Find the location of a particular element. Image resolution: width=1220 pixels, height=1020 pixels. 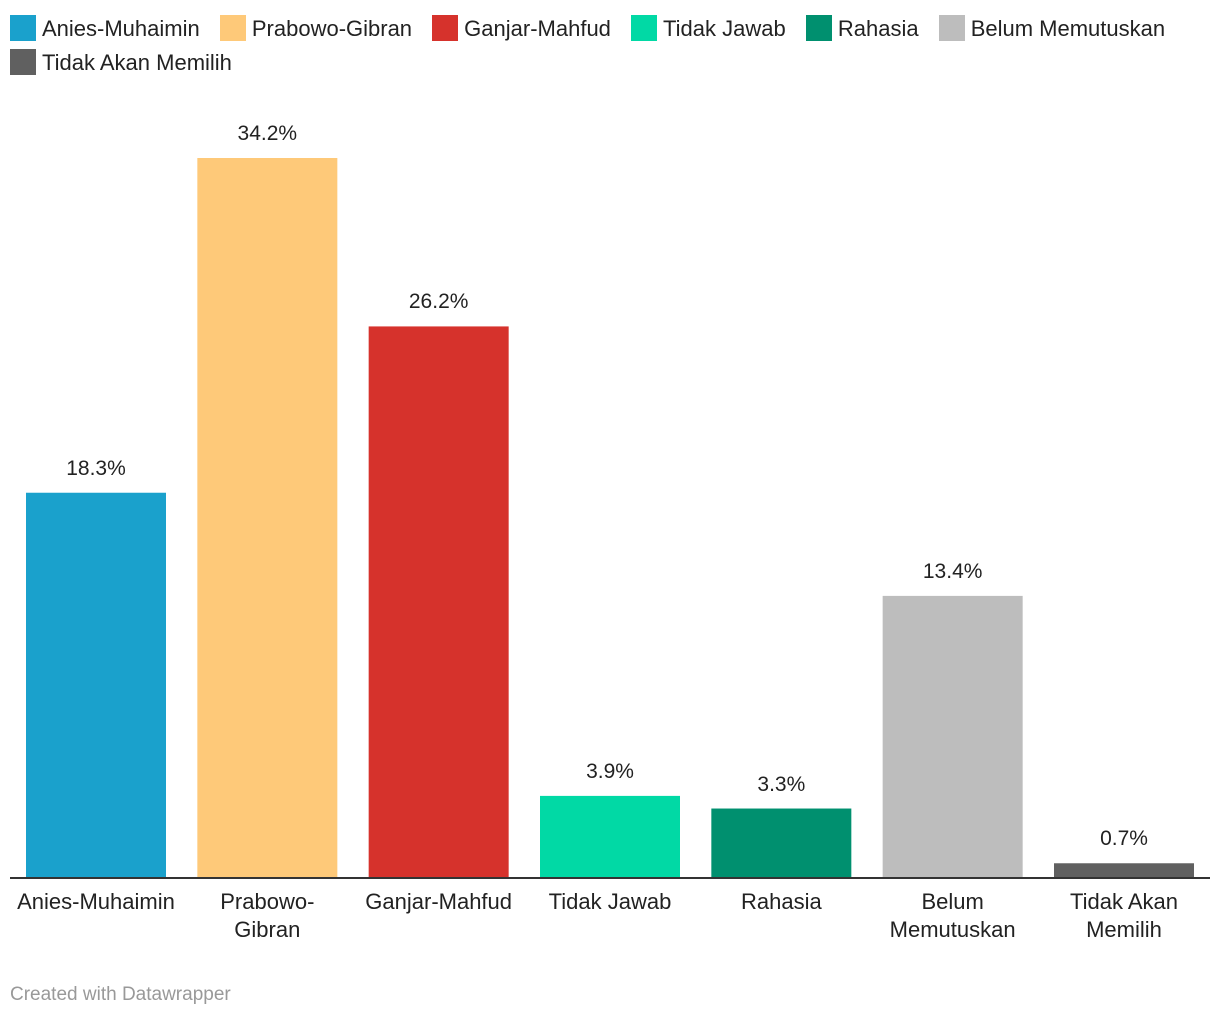

value-label: 0.7% is located at coordinates (1124, 839).